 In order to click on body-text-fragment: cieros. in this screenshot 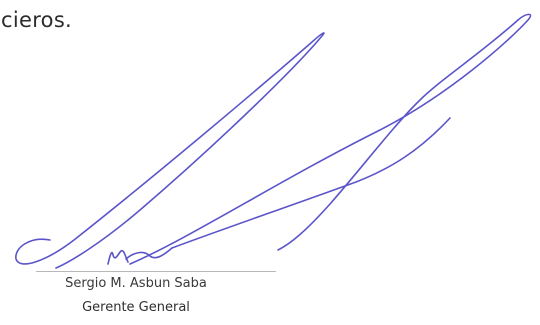, I will do `click(37, 20)`.